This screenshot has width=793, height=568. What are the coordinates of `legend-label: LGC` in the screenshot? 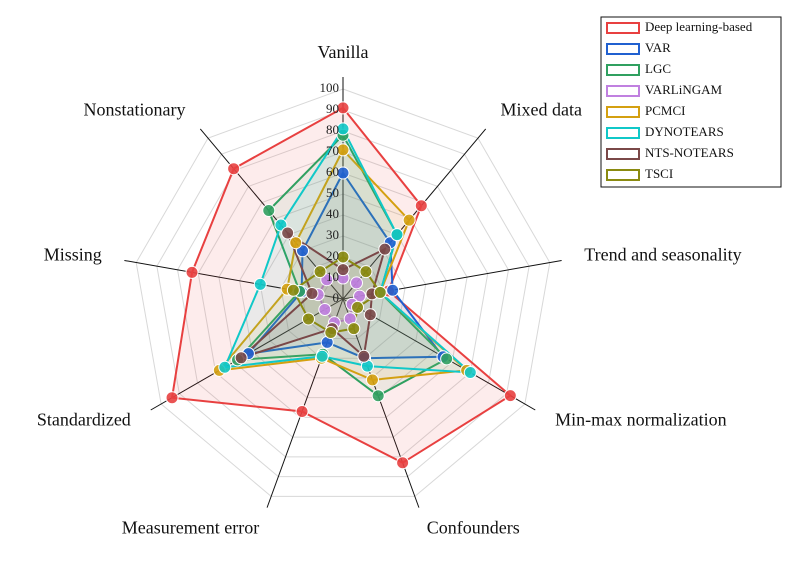 It's located at (658, 68).